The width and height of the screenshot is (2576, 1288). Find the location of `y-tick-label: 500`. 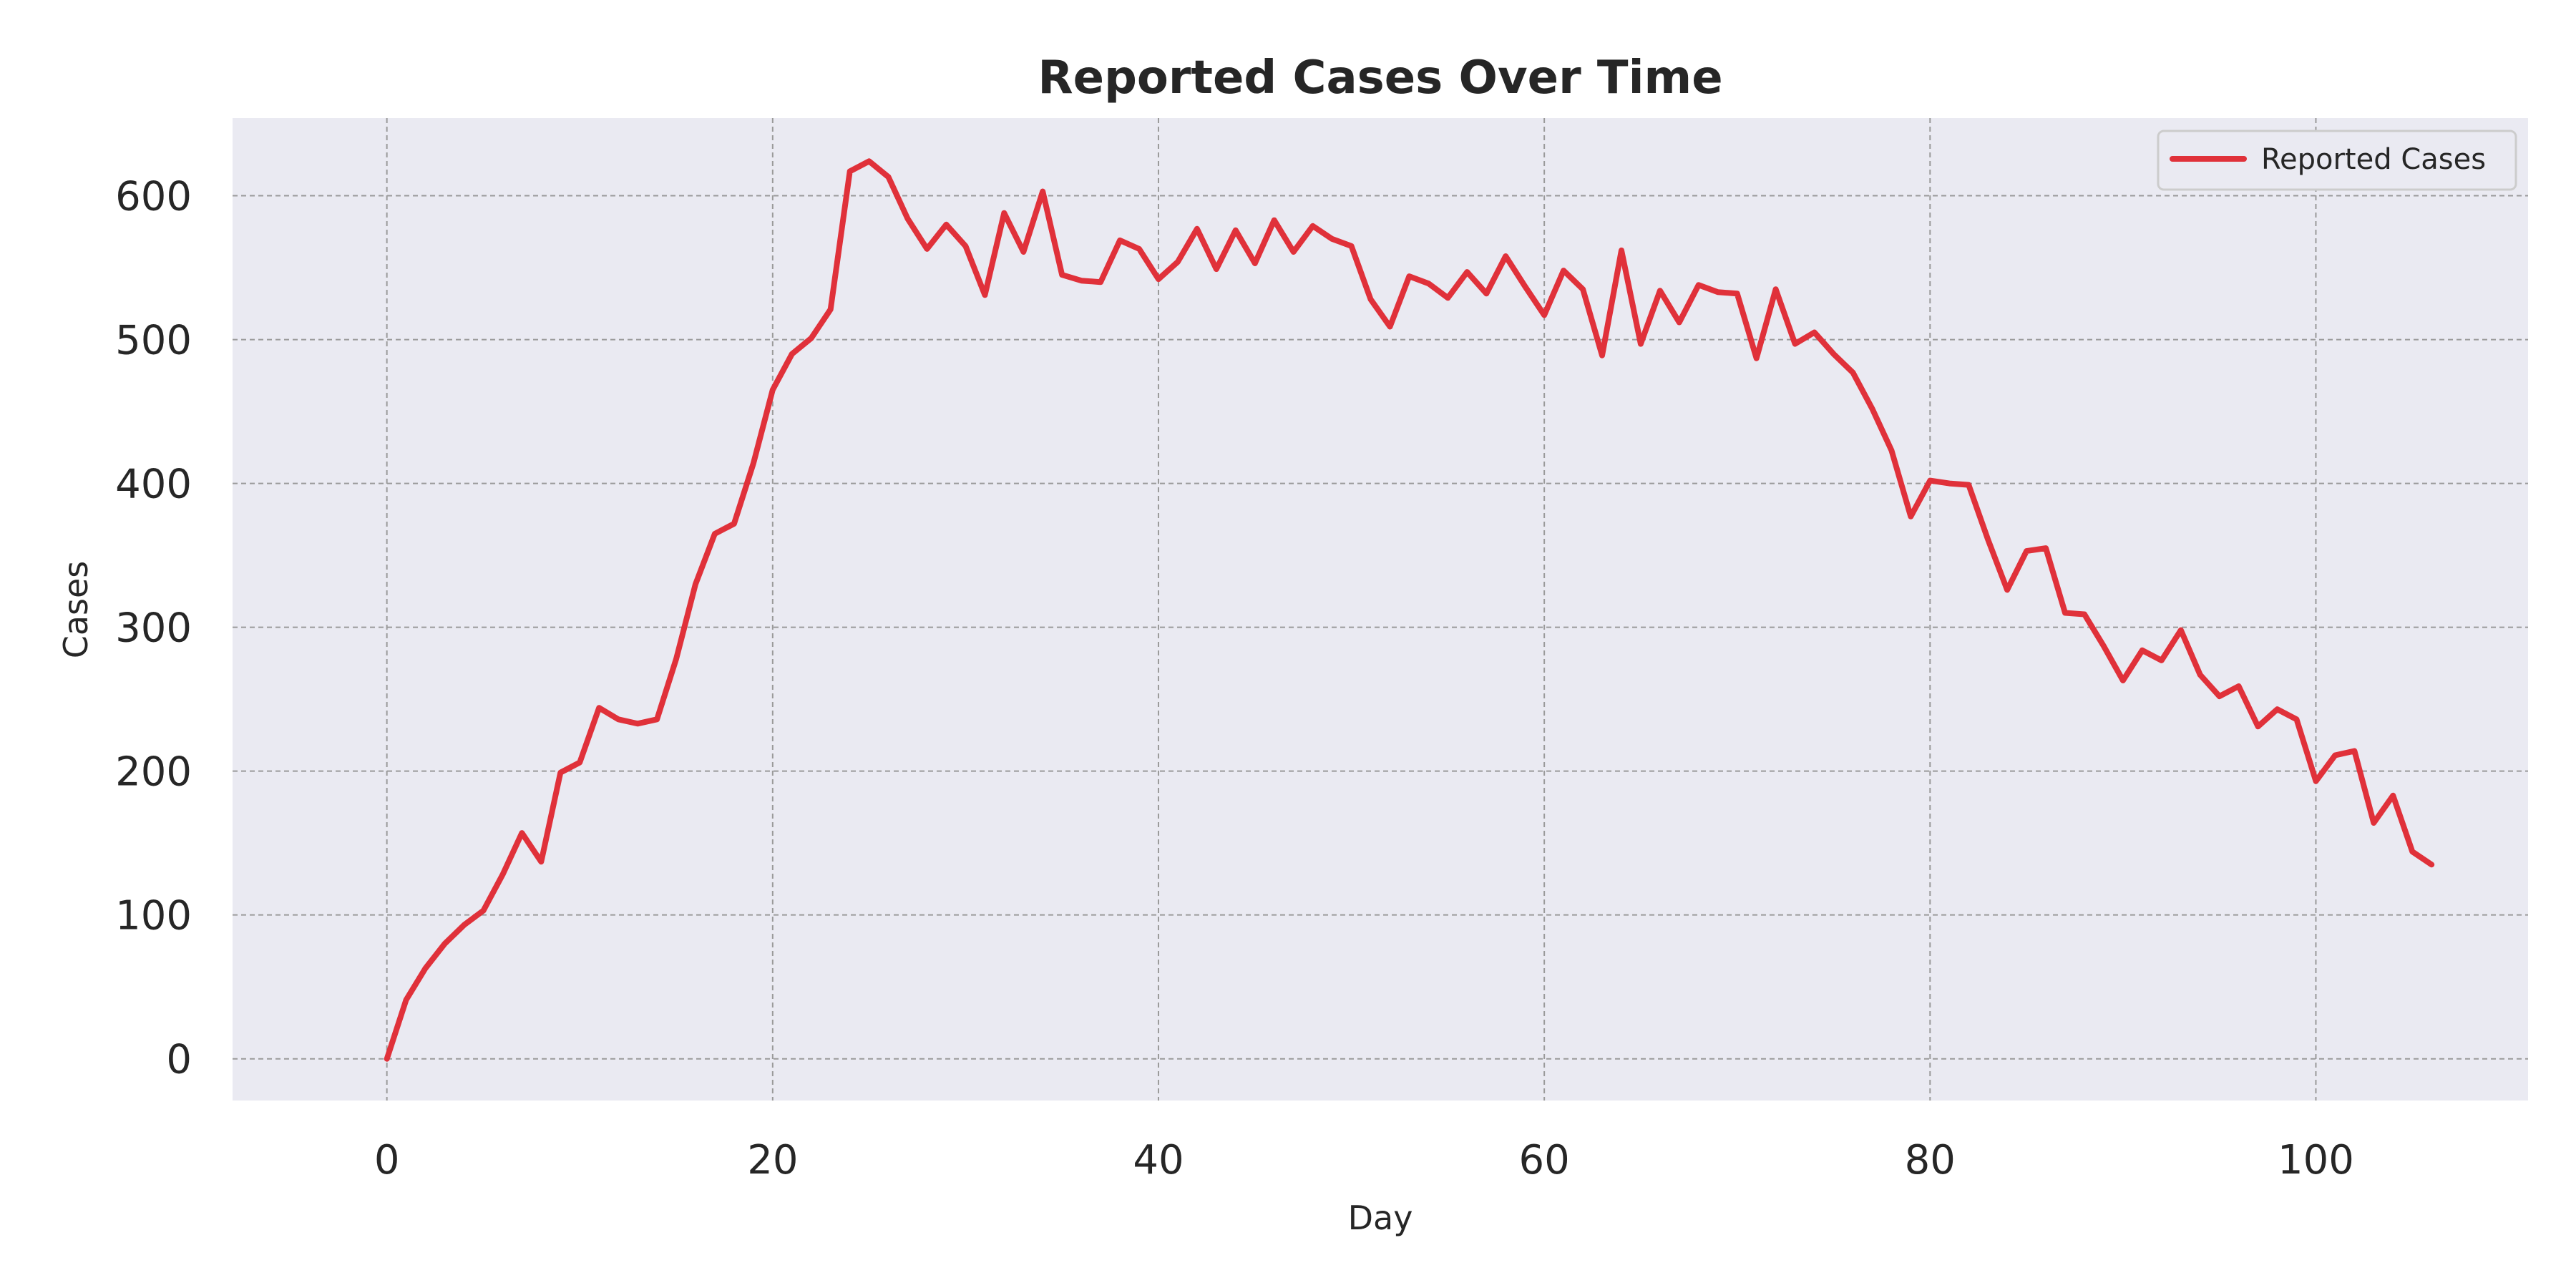

y-tick-label: 500 is located at coordinates (153, 341).